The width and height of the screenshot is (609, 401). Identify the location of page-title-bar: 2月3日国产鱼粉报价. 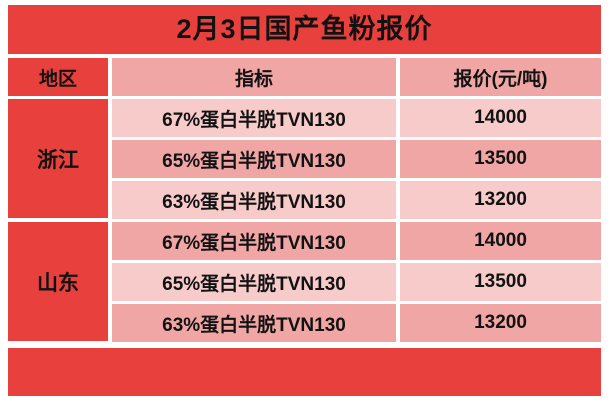
(304, 29).